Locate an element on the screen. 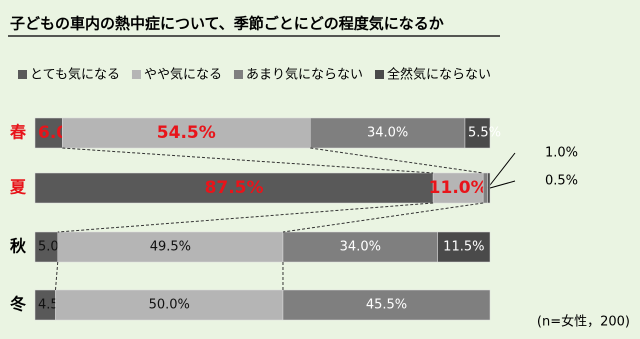 The image size is (640, 339). value-label: 0.5% is located at coordinates (561, 181).